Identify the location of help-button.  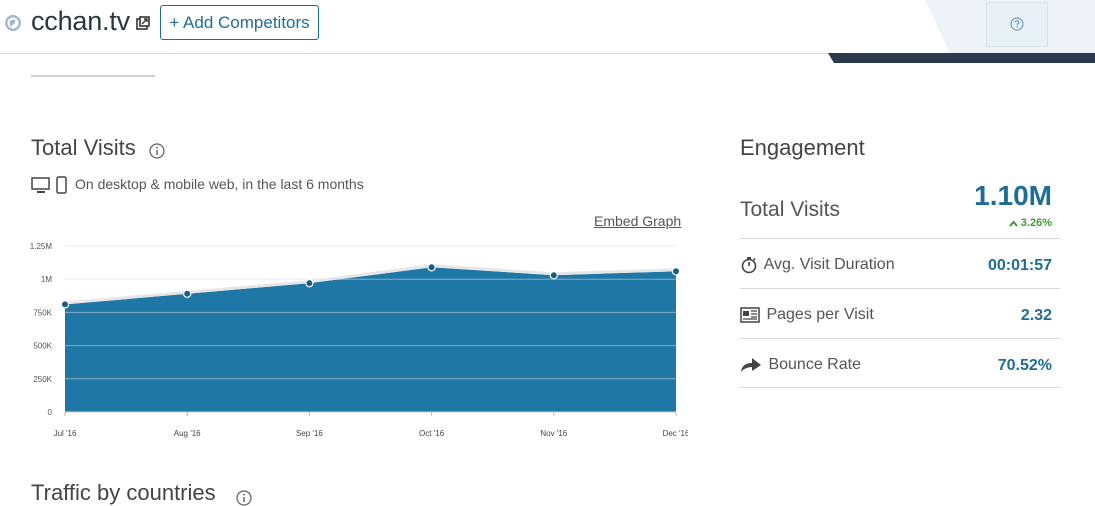
(1017, 24).